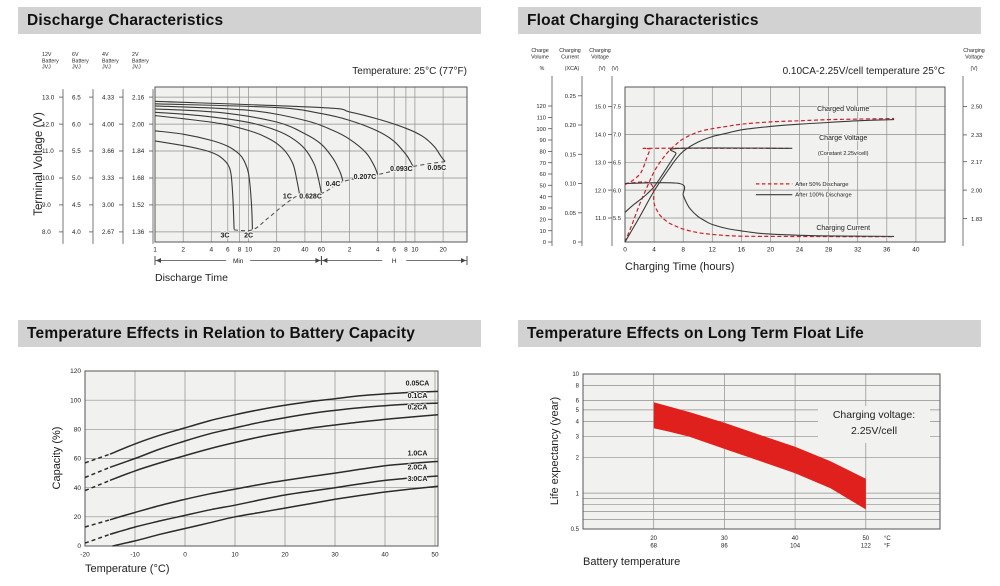 This screenshot has width=1000, height=586. I want to click on x-axis-ticks: -20 -10 0 10 20 30 40 50, so click(259, 555).